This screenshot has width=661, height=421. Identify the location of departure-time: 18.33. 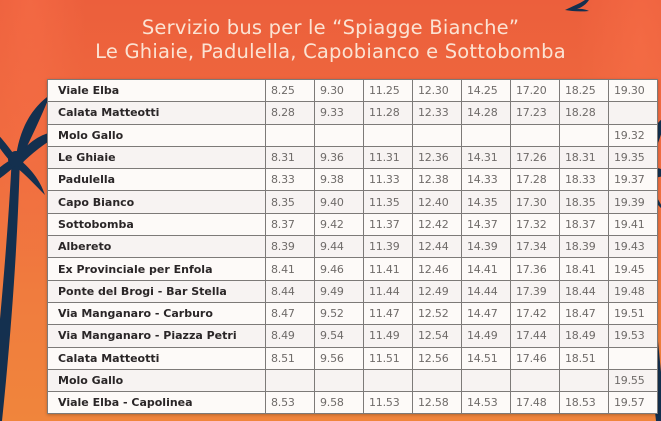
(584, 180).